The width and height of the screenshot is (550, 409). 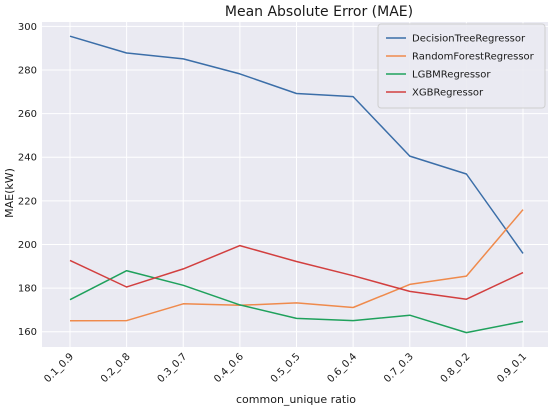 I want to click on x-tick-label: 0.8_0.2, so click(x=456, y=368).